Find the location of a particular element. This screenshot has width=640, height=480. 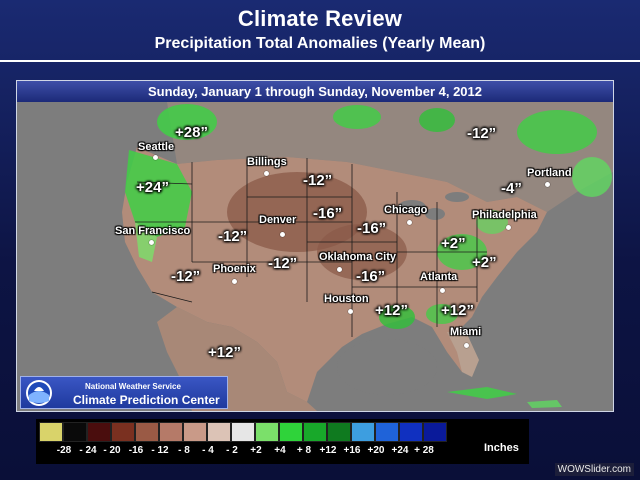

legend-tick-label: - 8 is located at coordinates (184, 450).